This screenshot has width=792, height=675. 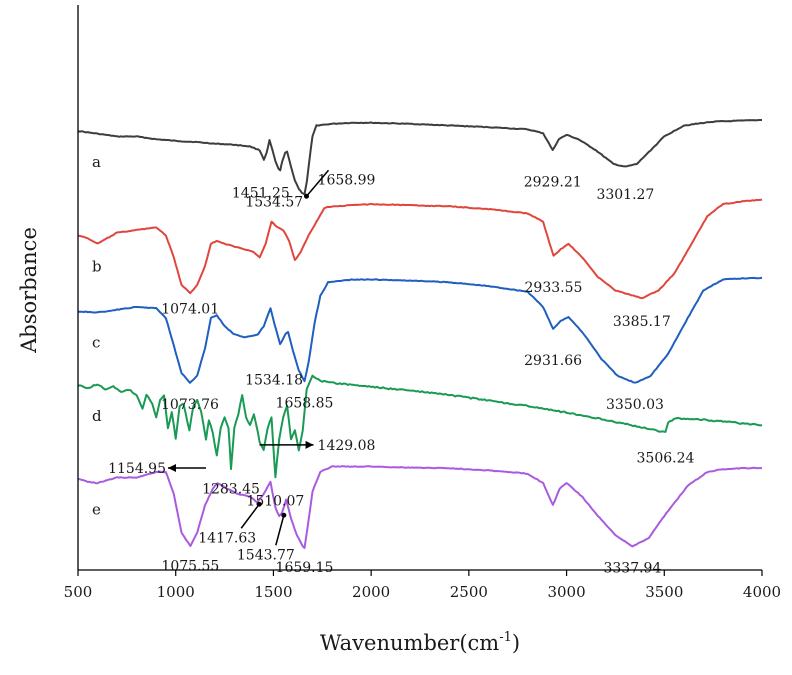 I want to click on x-tick-label: 2500, so click(x=469, y=592).